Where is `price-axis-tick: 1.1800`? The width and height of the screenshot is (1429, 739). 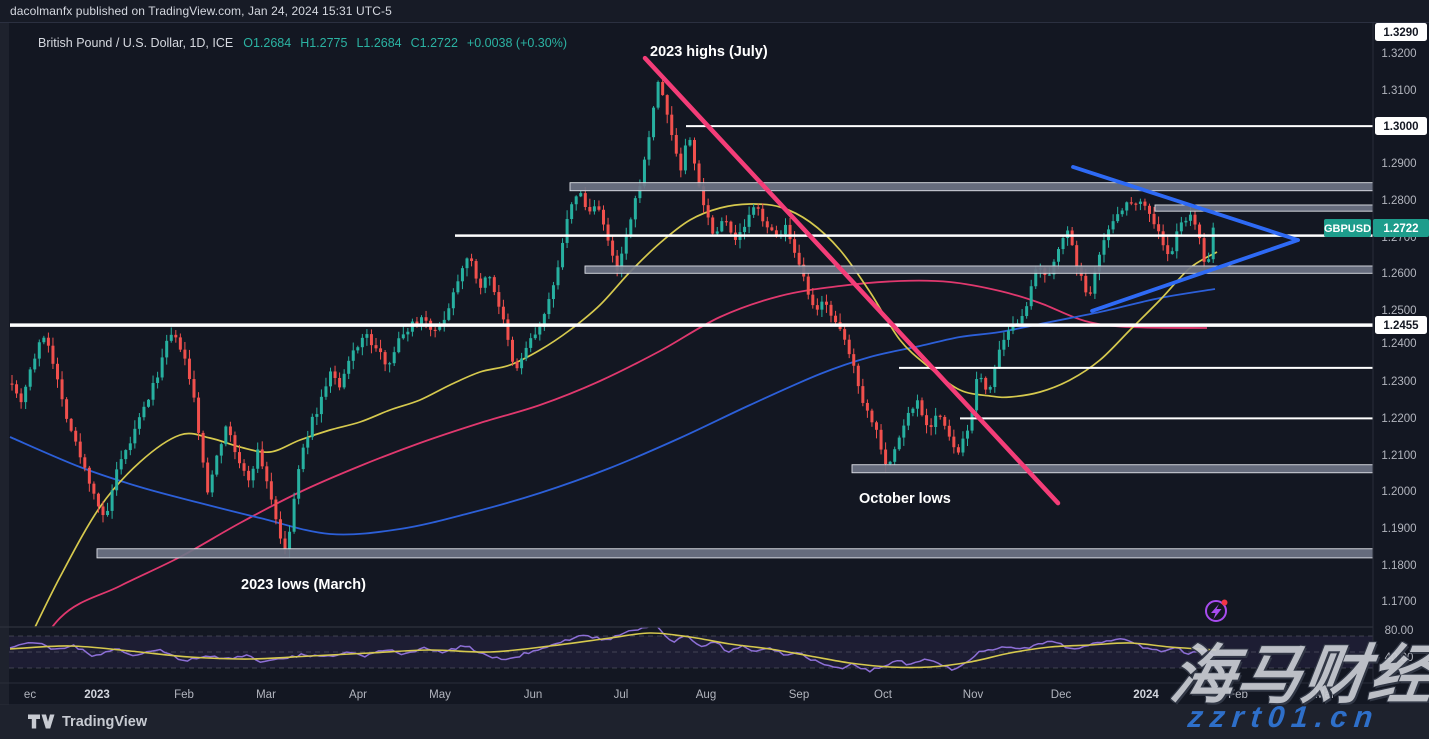
price-axis-tick: 1.1800 is located at coordinates (1398, 566).